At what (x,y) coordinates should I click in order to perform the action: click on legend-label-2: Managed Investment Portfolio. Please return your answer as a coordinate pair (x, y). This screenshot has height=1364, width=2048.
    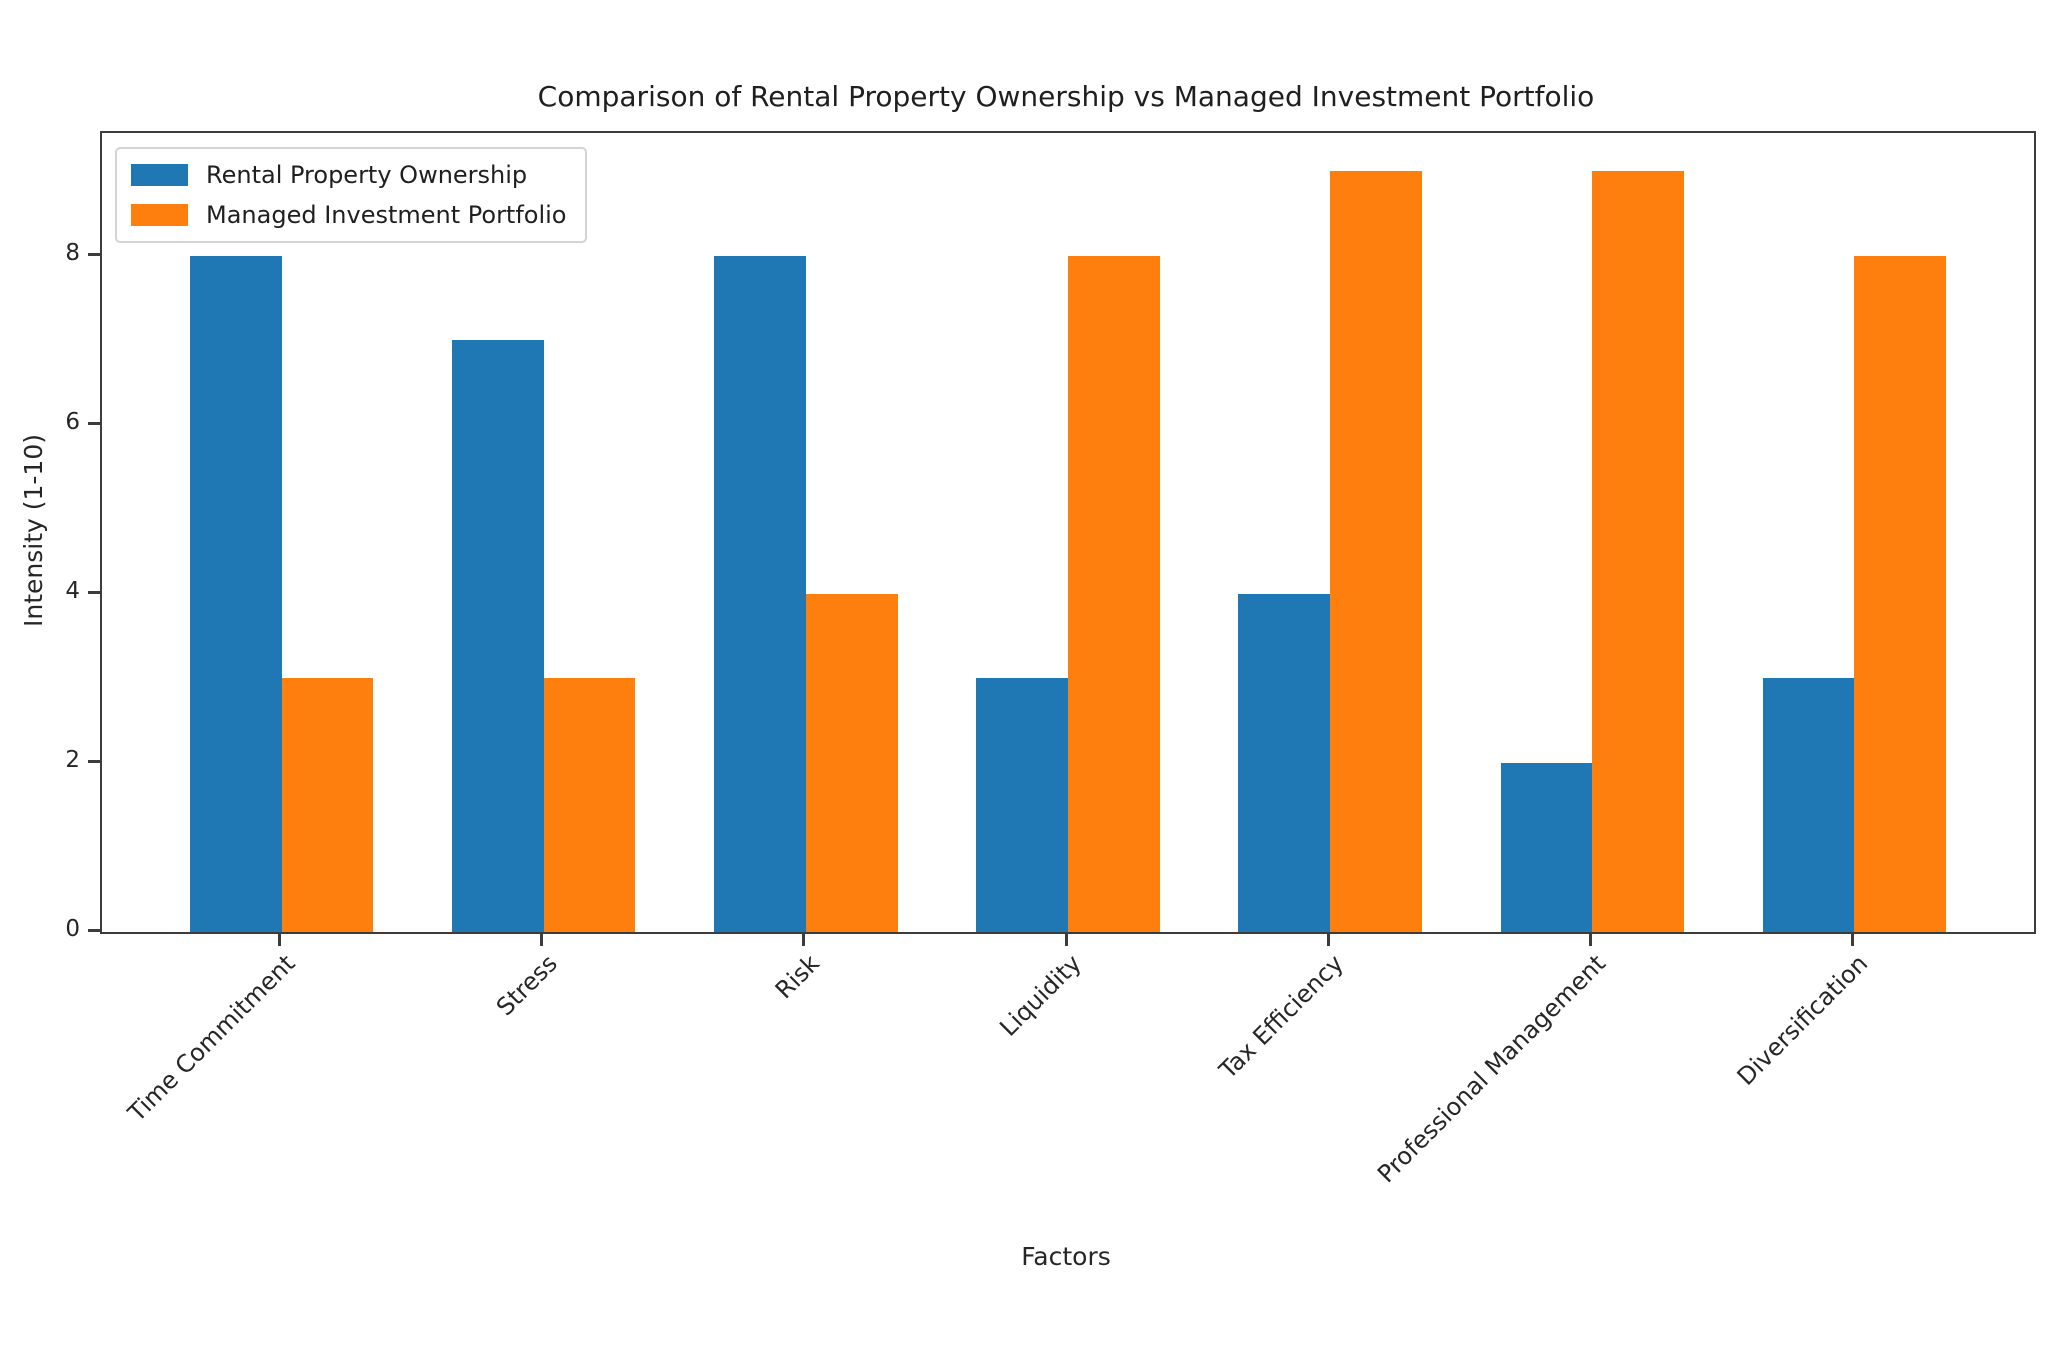
    Looking at the image, I should click on (386, 215).